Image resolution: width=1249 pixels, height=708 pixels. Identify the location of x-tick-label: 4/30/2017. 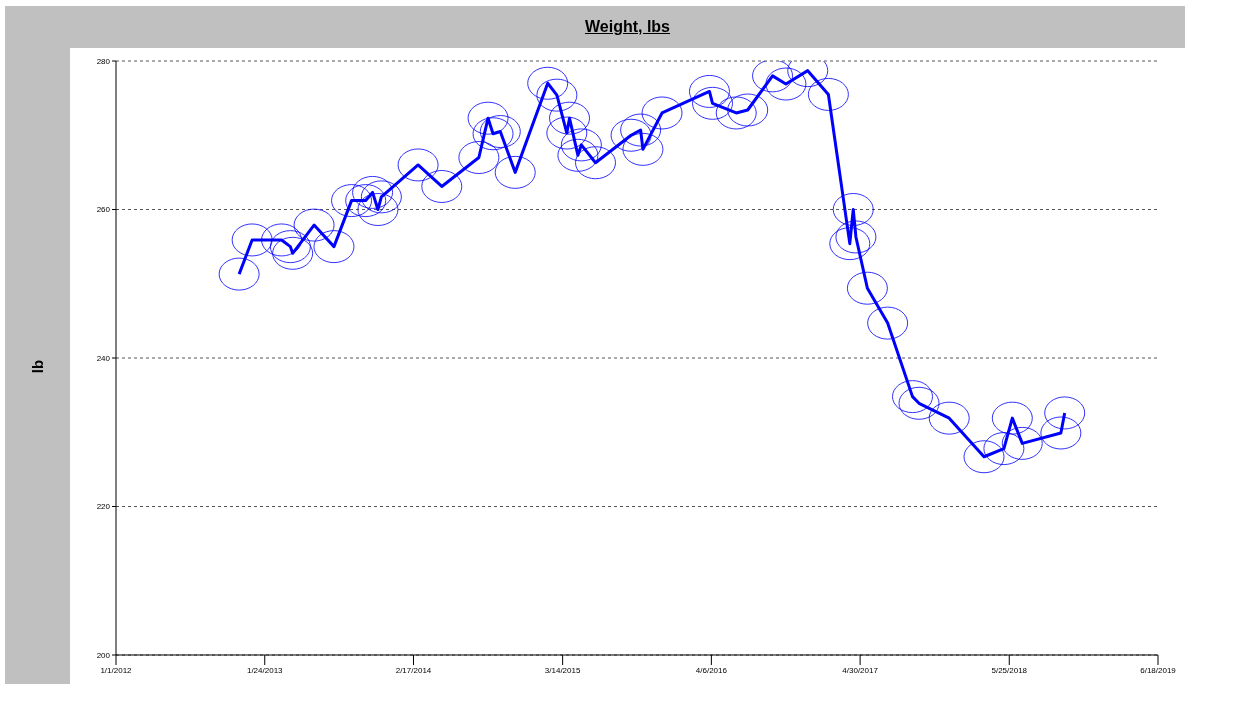
(860, 670).